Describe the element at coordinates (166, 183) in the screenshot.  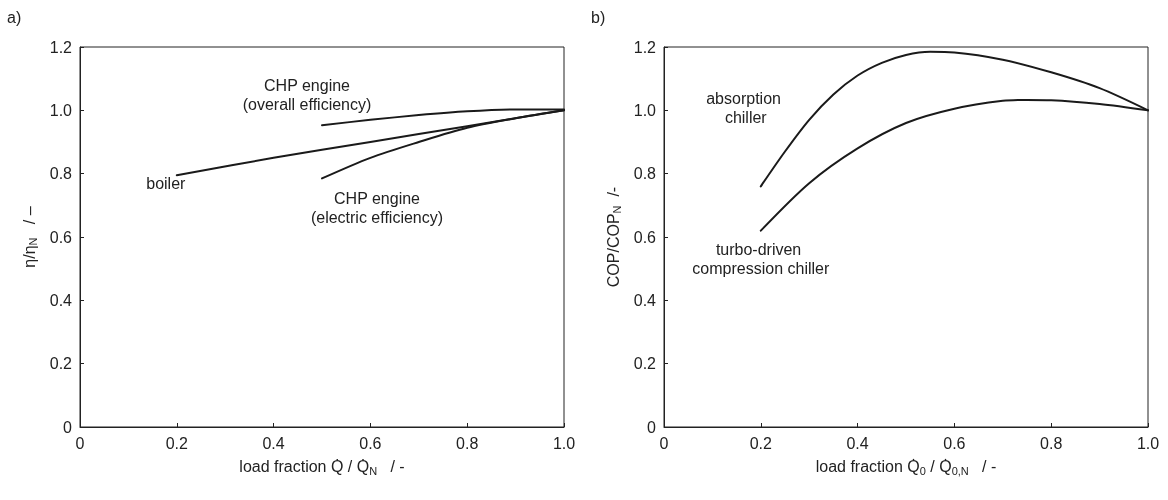
I see `series-label: boiler` at that location.